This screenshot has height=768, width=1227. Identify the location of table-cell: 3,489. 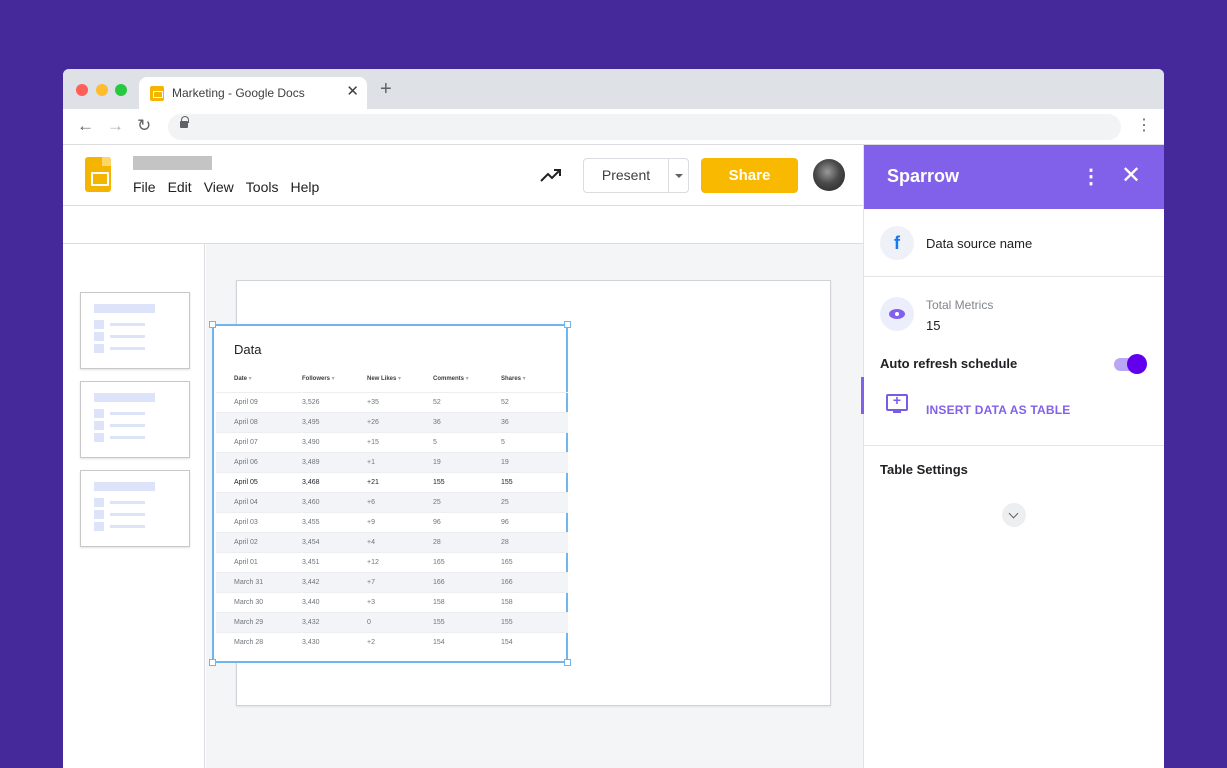
(311, 462).